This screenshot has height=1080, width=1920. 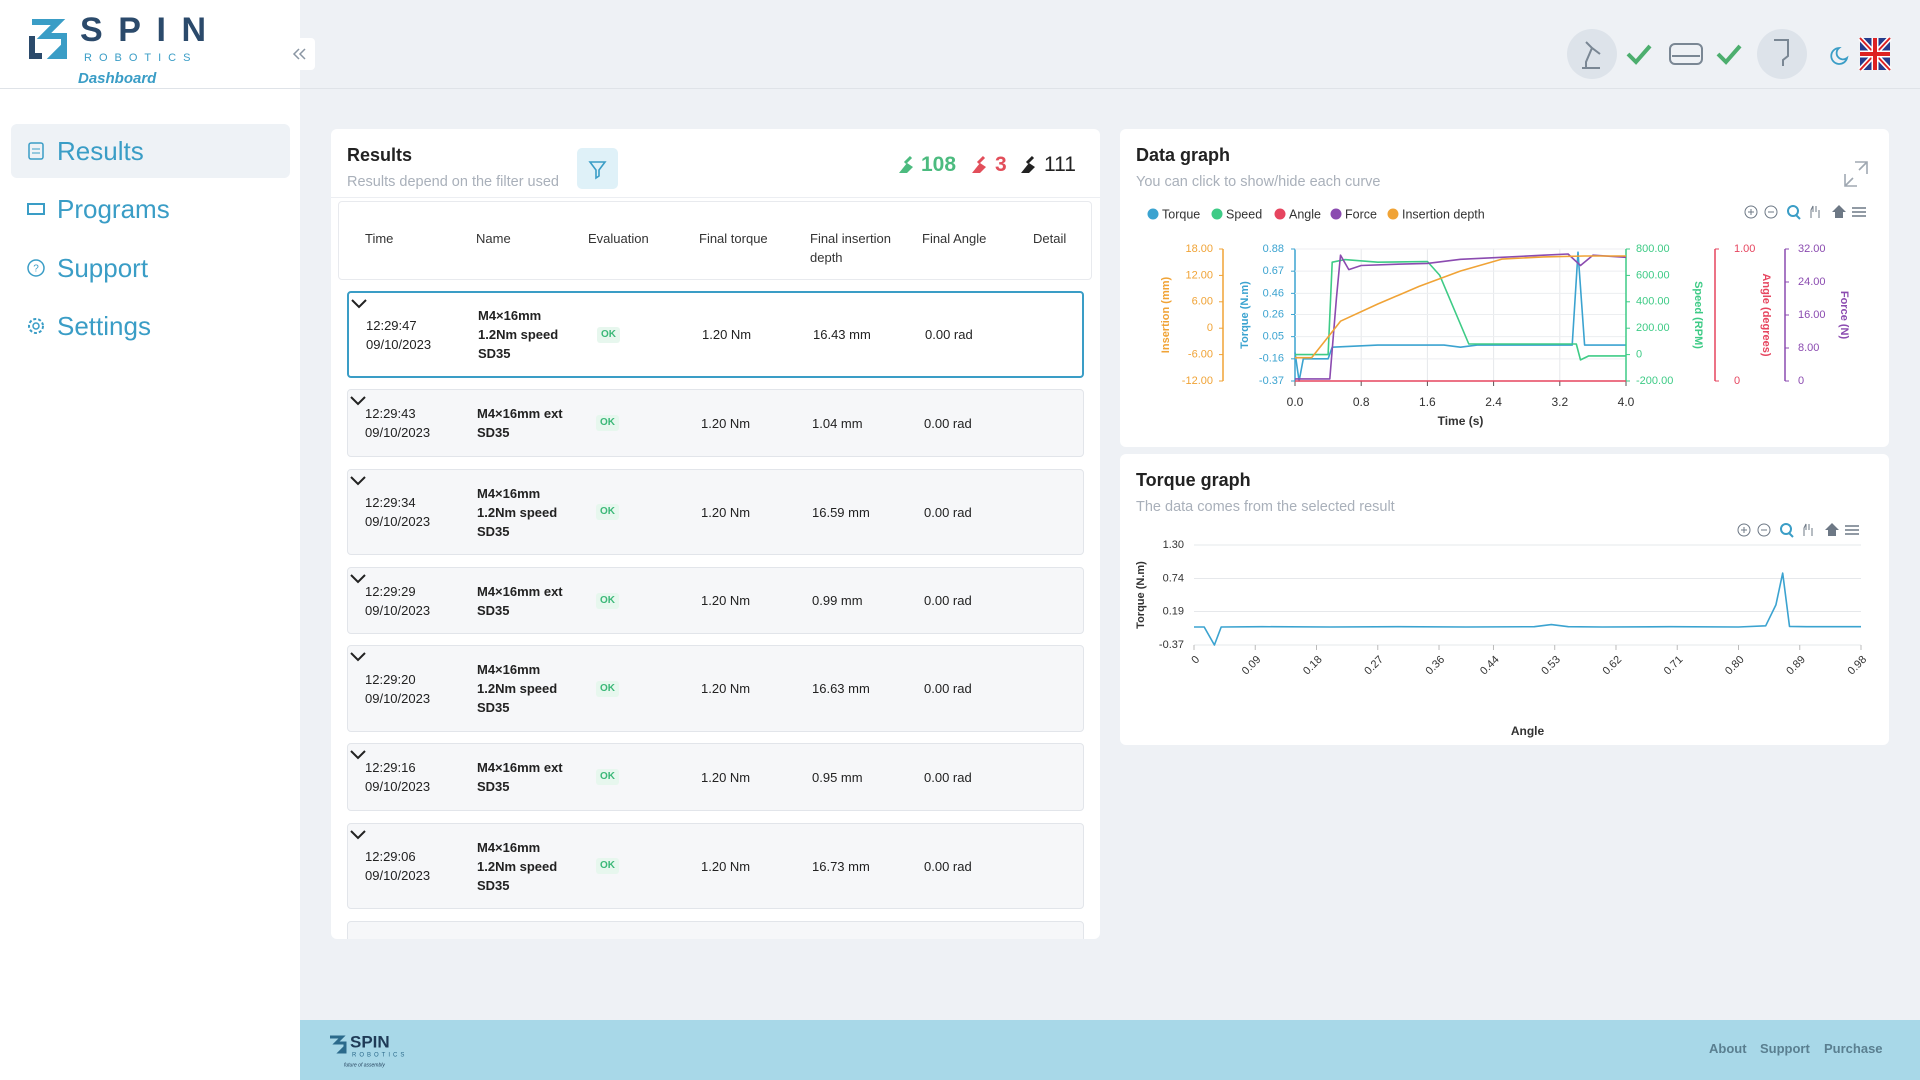 I want to click on nav-item: Results, so click(x=150, y=151).